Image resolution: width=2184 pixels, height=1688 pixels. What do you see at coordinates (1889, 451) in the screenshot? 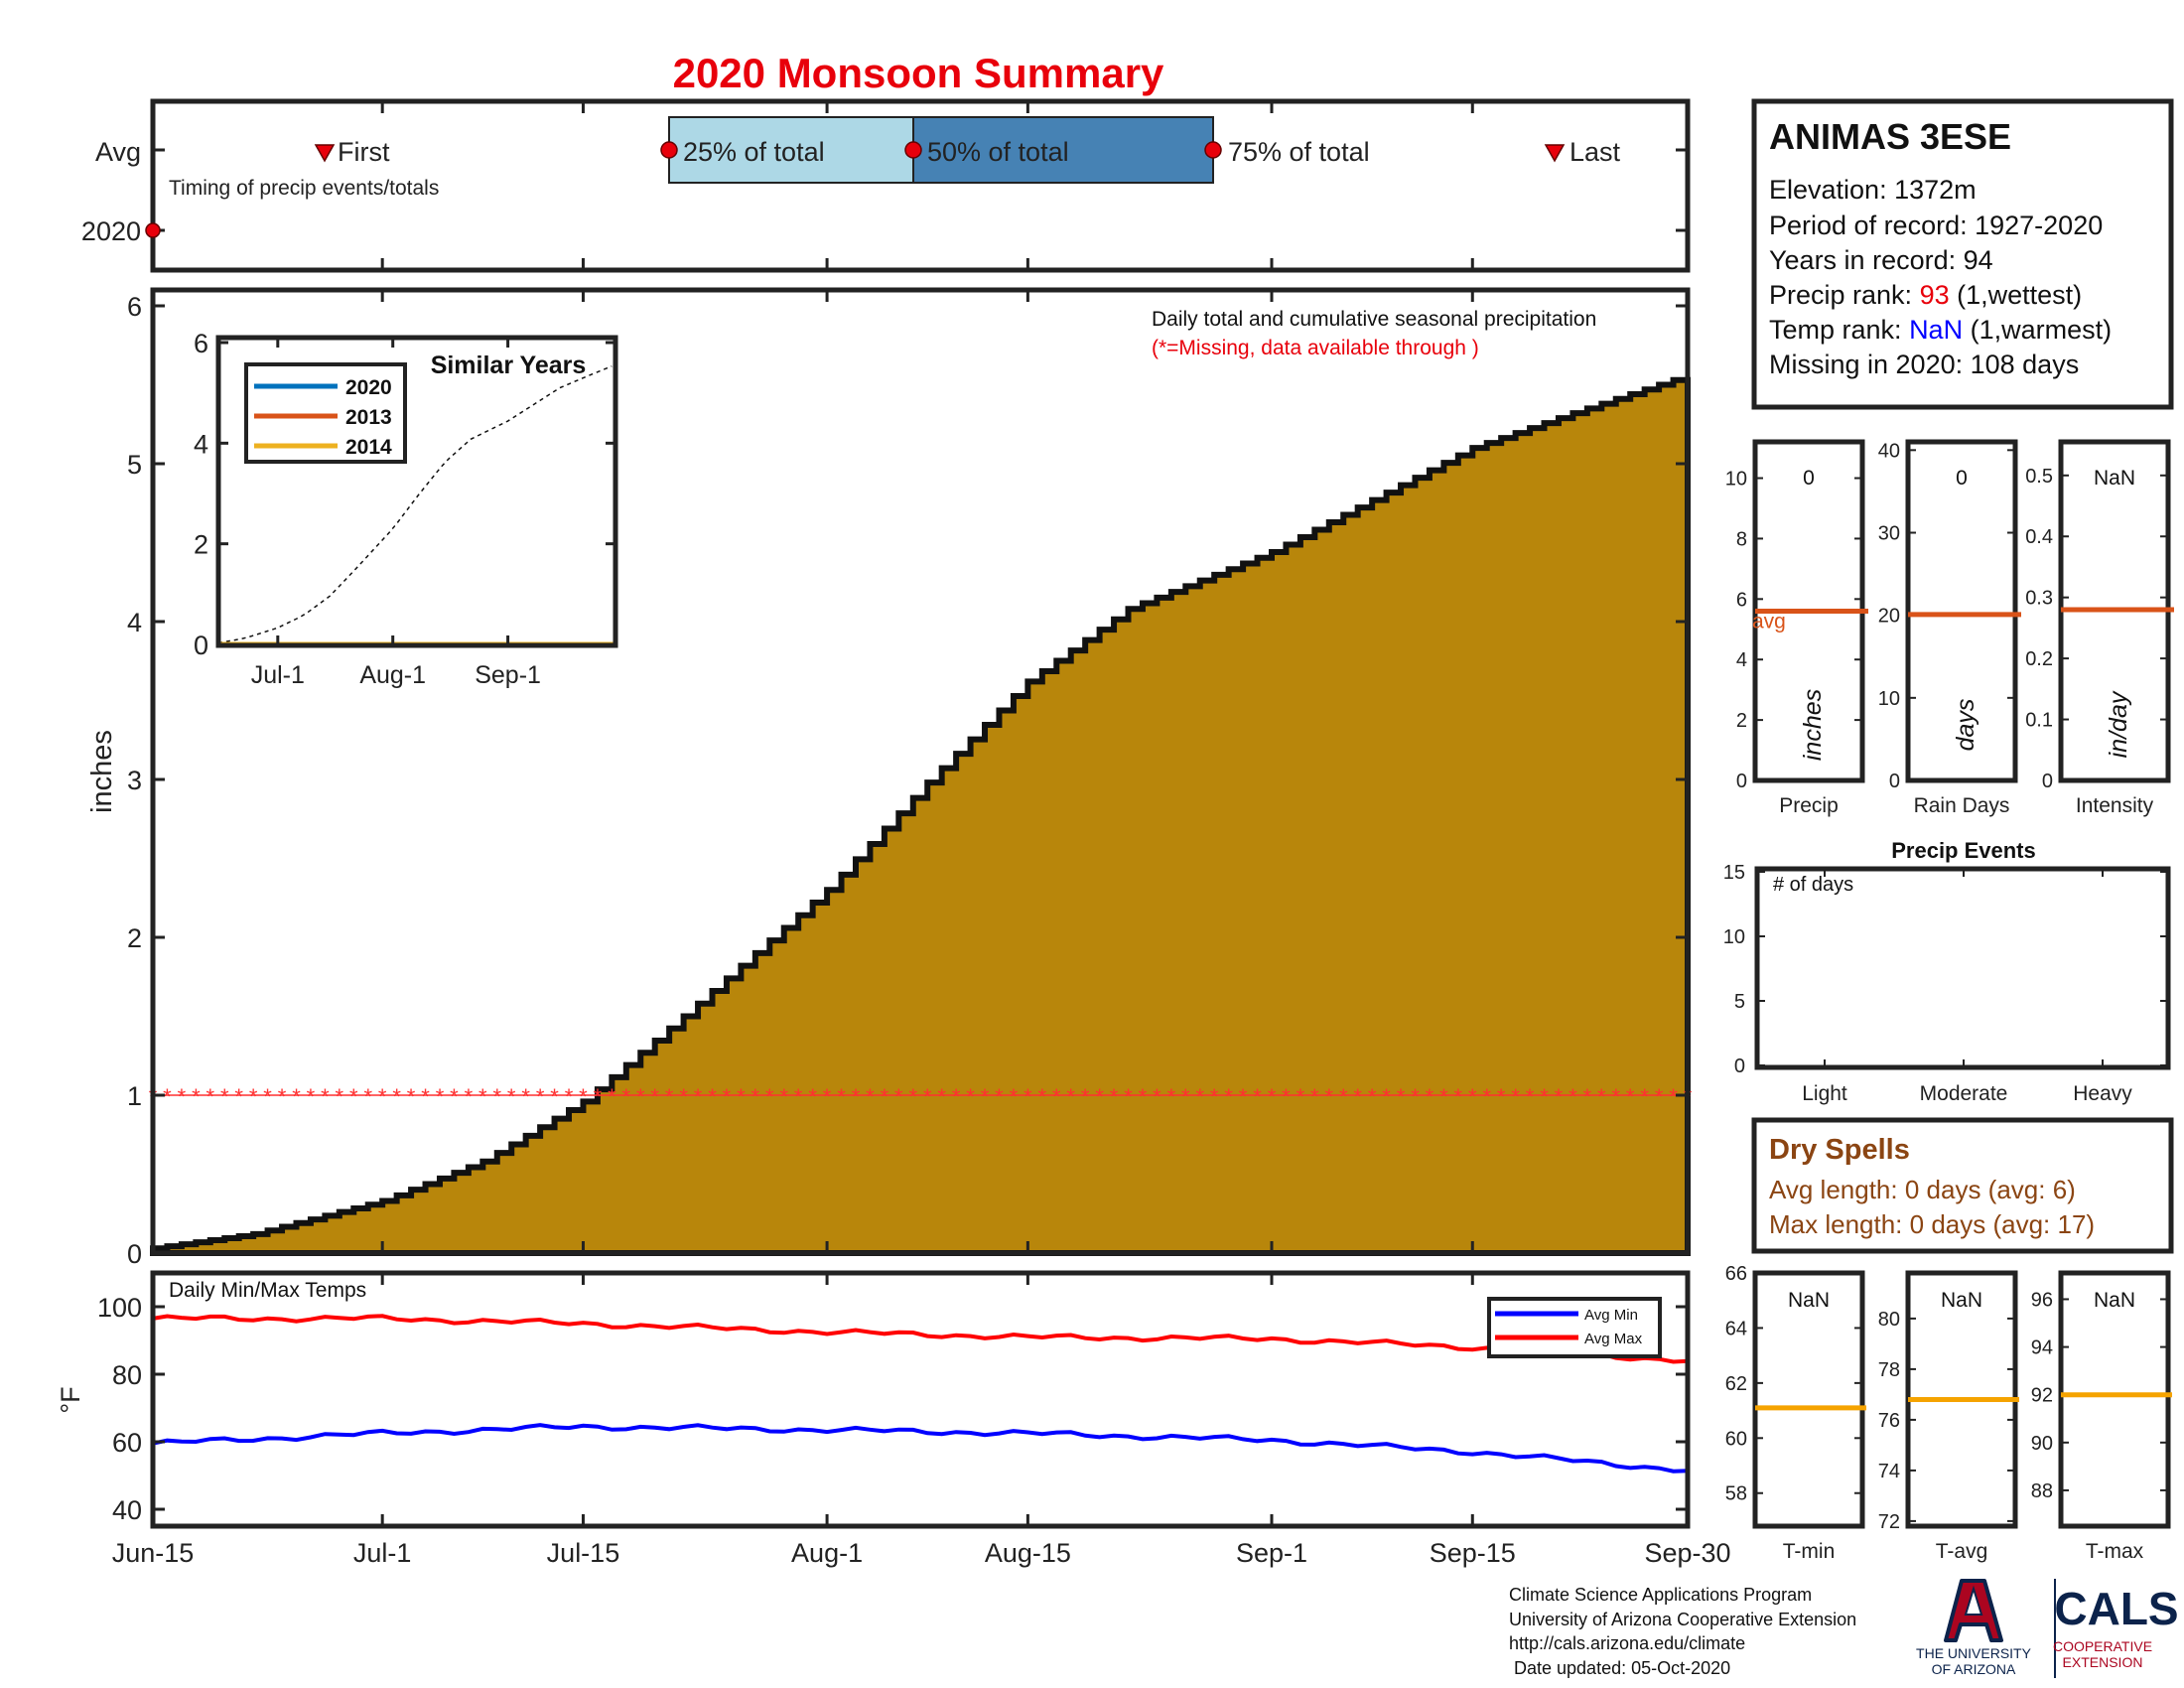
I see `summary-ytick-label: 40` at bounding box center [1889, 451].